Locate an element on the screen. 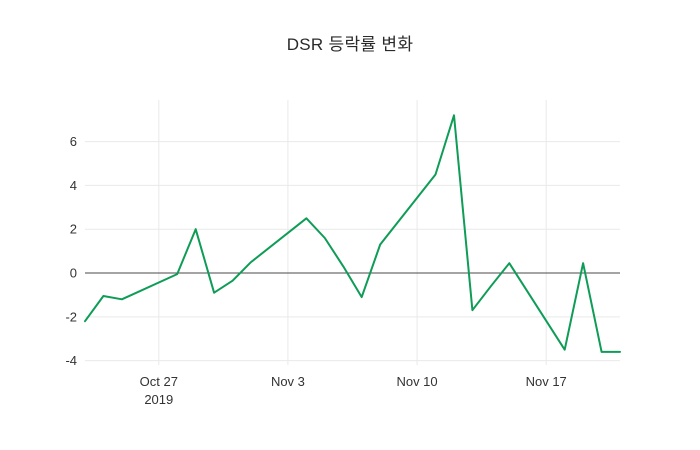 Image resolution: width=700 pixels, height=450 pixels. y-tick-label: -2 is located at coordinates (71, 316).